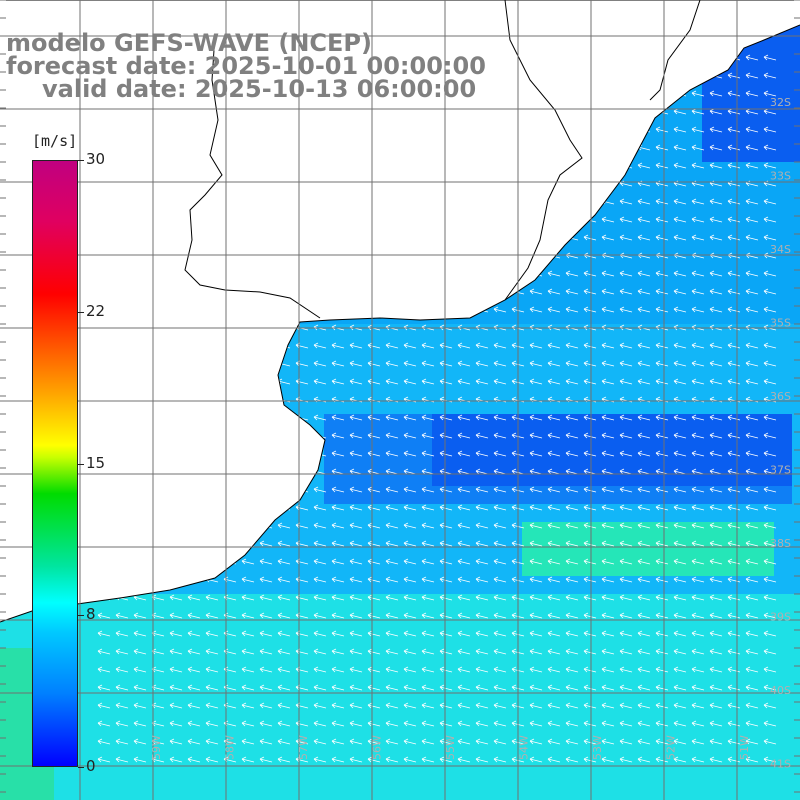 The image size is (800, 800). What do you see at coordinates (91, 766) in the screenshot?
I see `colorbar-tick-label: 0` at bounding box center [91, 766].